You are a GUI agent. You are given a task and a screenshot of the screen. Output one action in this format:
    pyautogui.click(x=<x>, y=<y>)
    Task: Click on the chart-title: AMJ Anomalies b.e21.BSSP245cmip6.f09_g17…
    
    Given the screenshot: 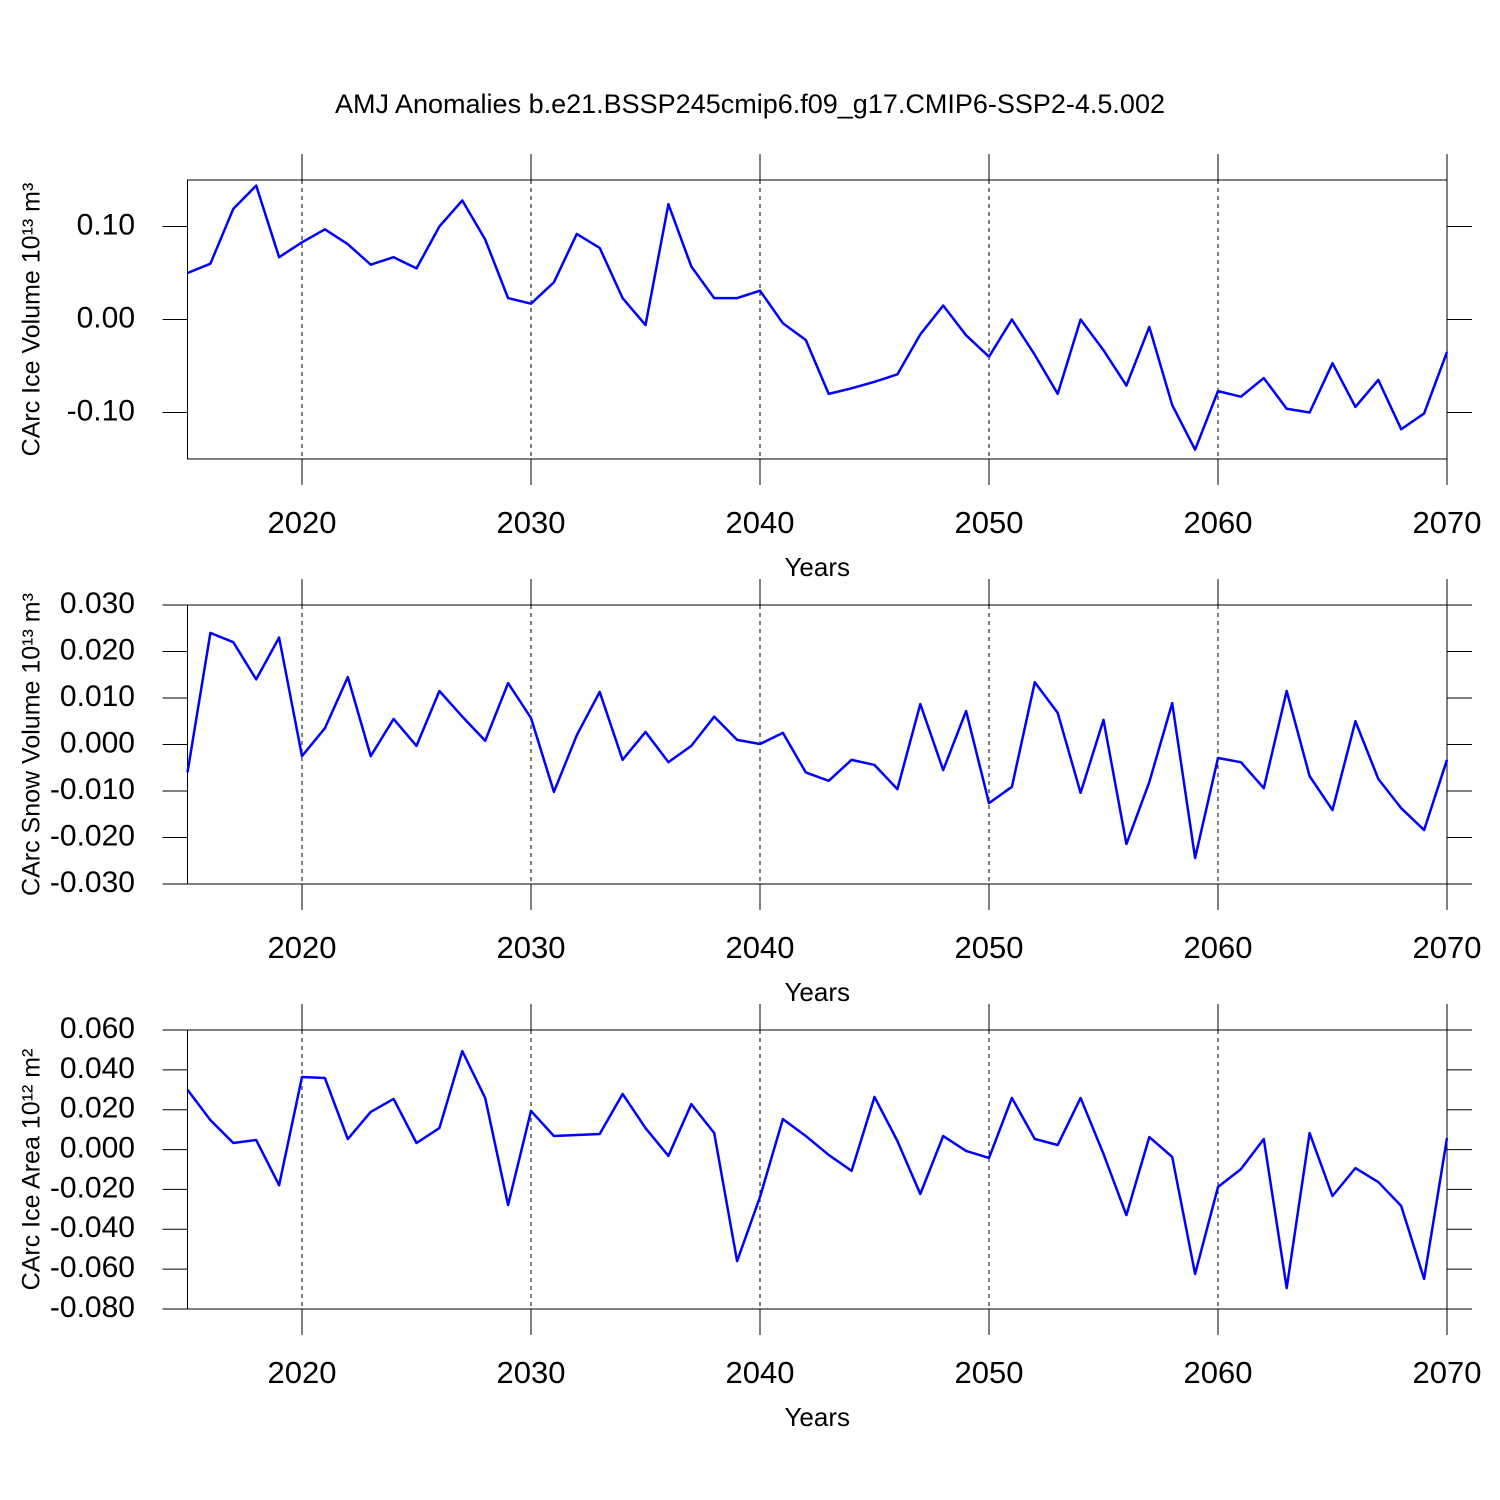 What is the action you would take?
    pyautogui.click(x=750, y=104)
    